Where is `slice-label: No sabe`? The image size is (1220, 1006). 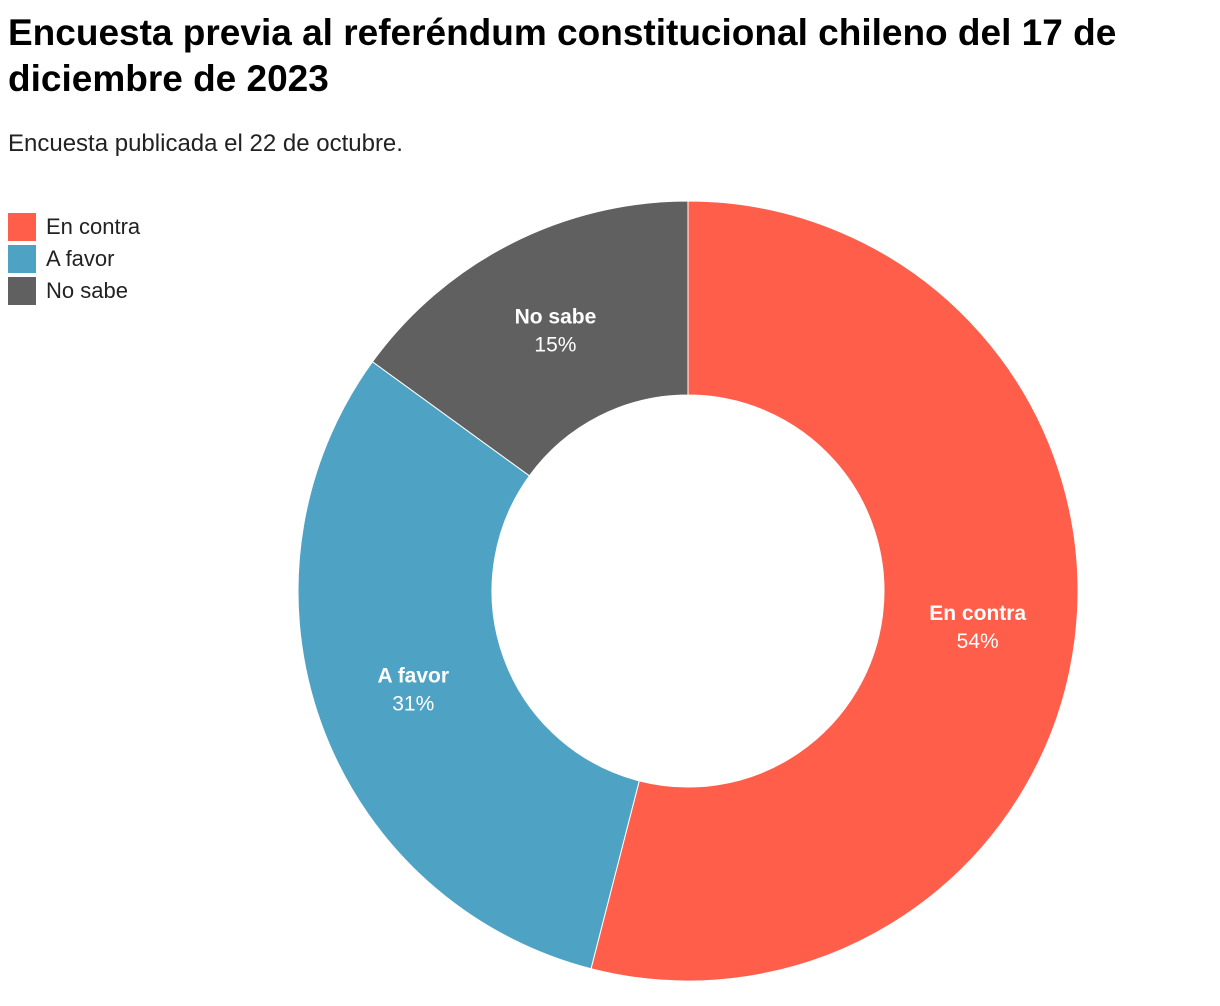 slice-label: No sabe is located at coordinates (556, 316).